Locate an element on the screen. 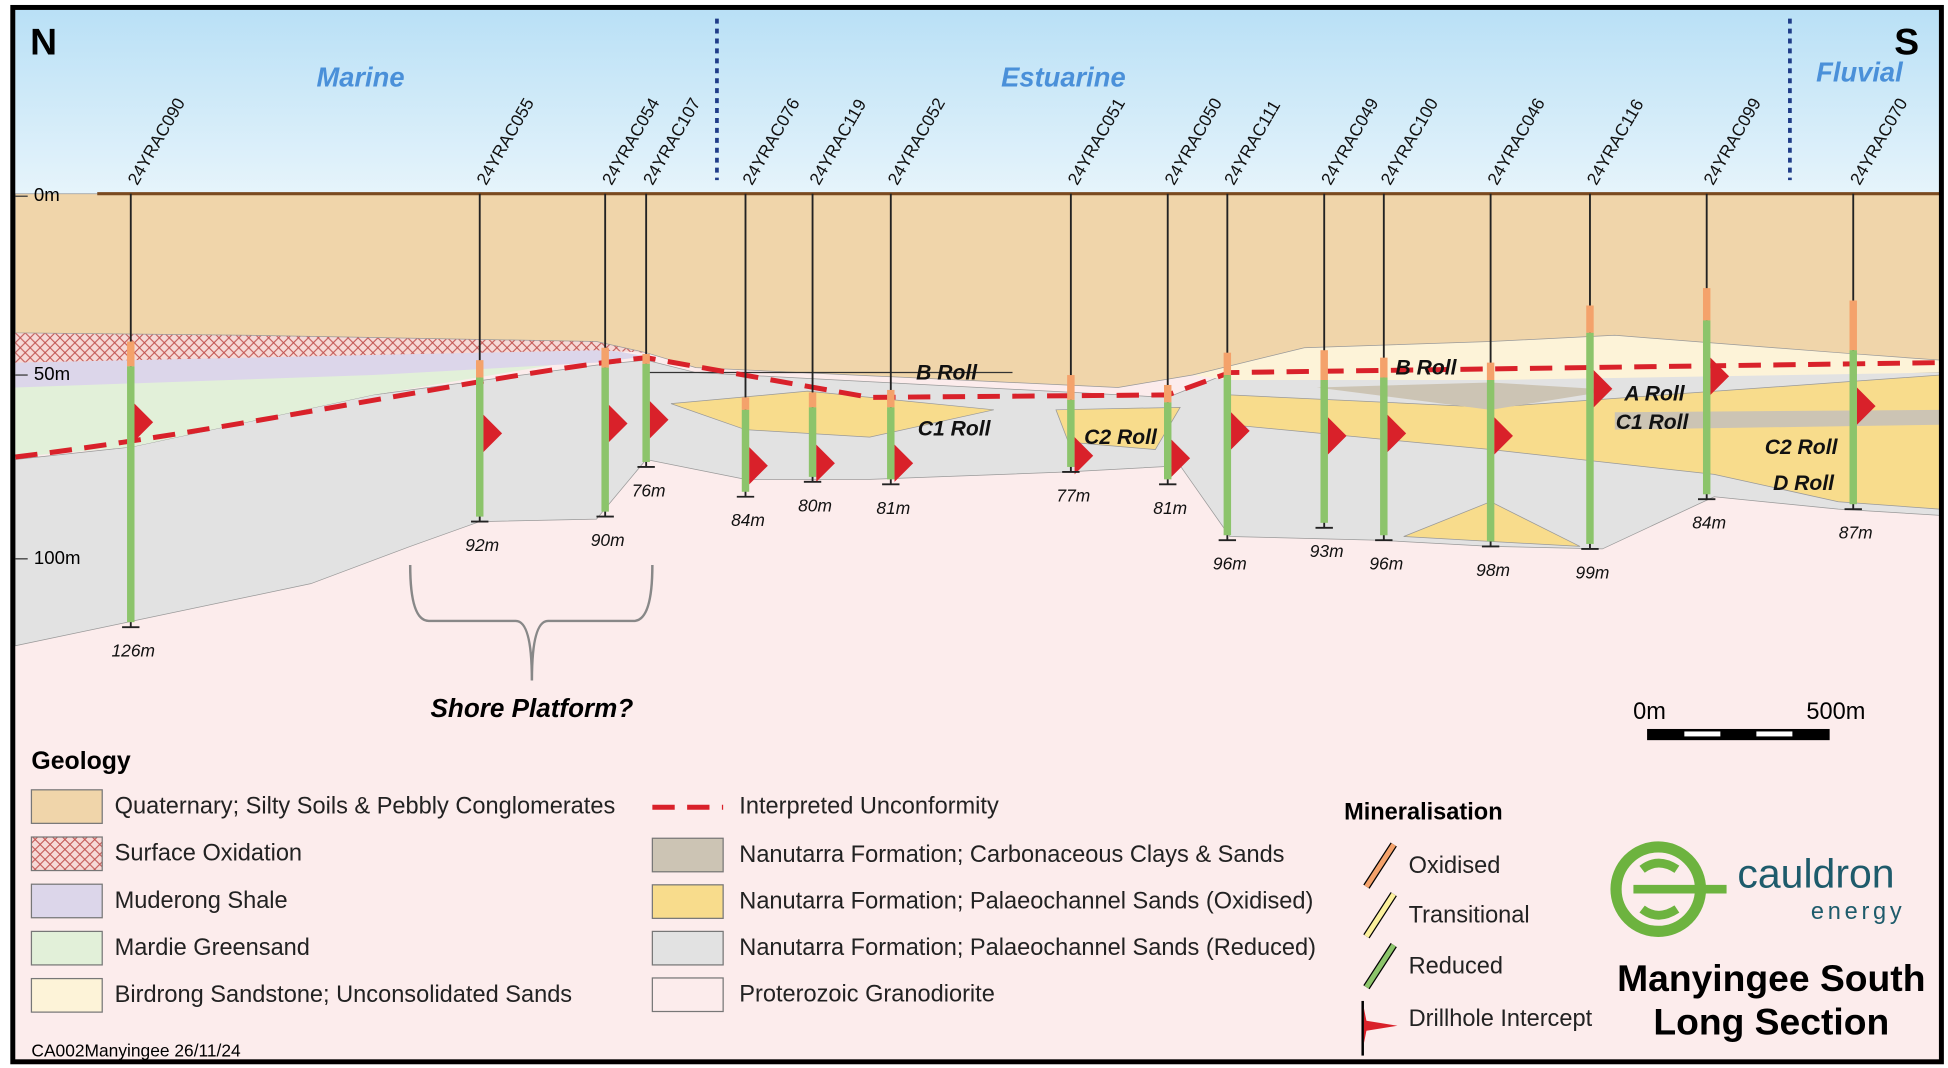 This screenshot has width=1948, height=1068. legend-title: Geology is located at coordinates (81, 761).